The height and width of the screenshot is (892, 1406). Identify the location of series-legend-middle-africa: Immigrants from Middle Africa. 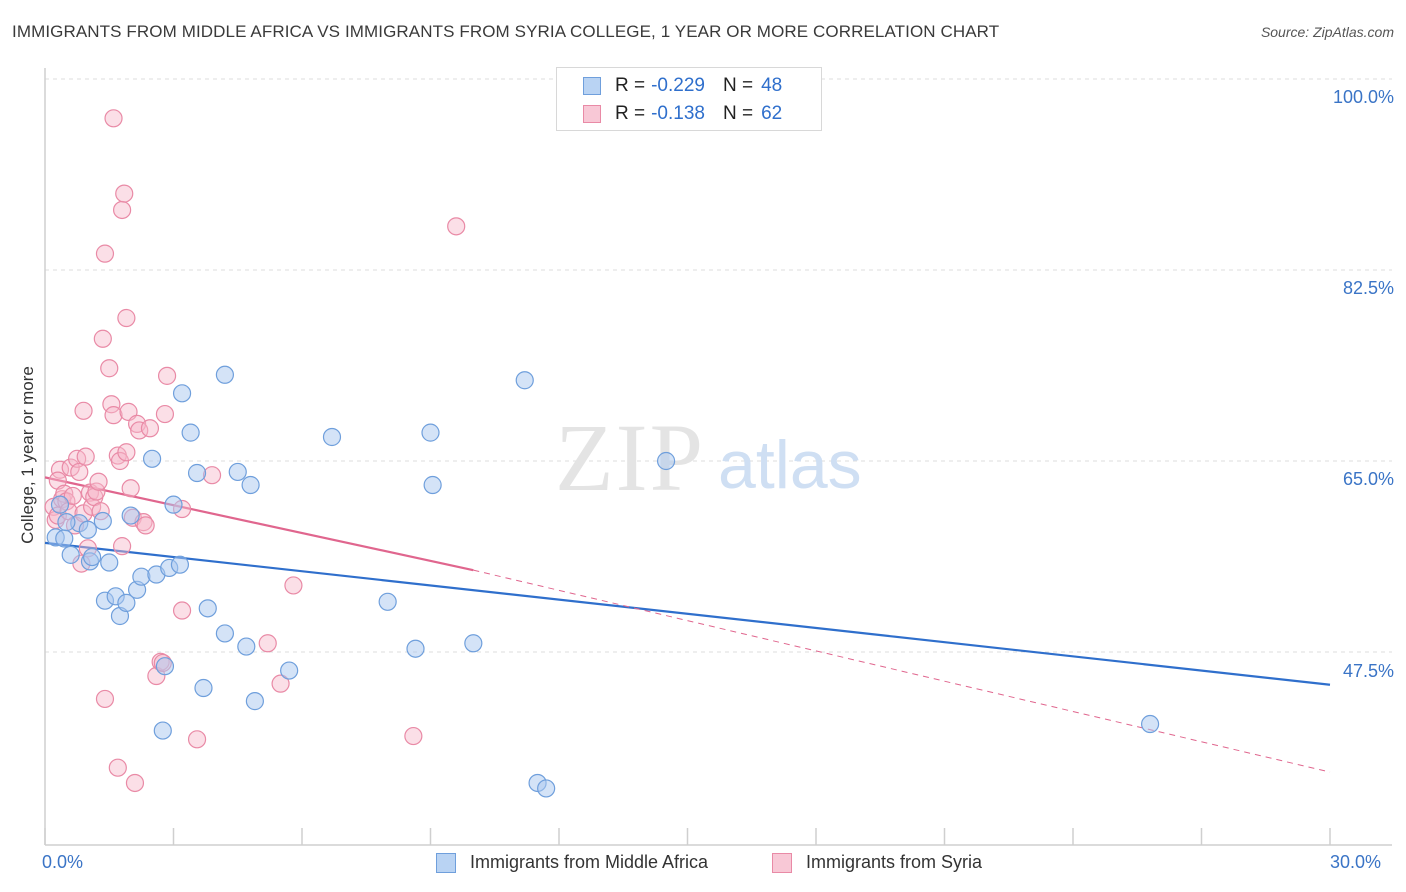
(572, 862).